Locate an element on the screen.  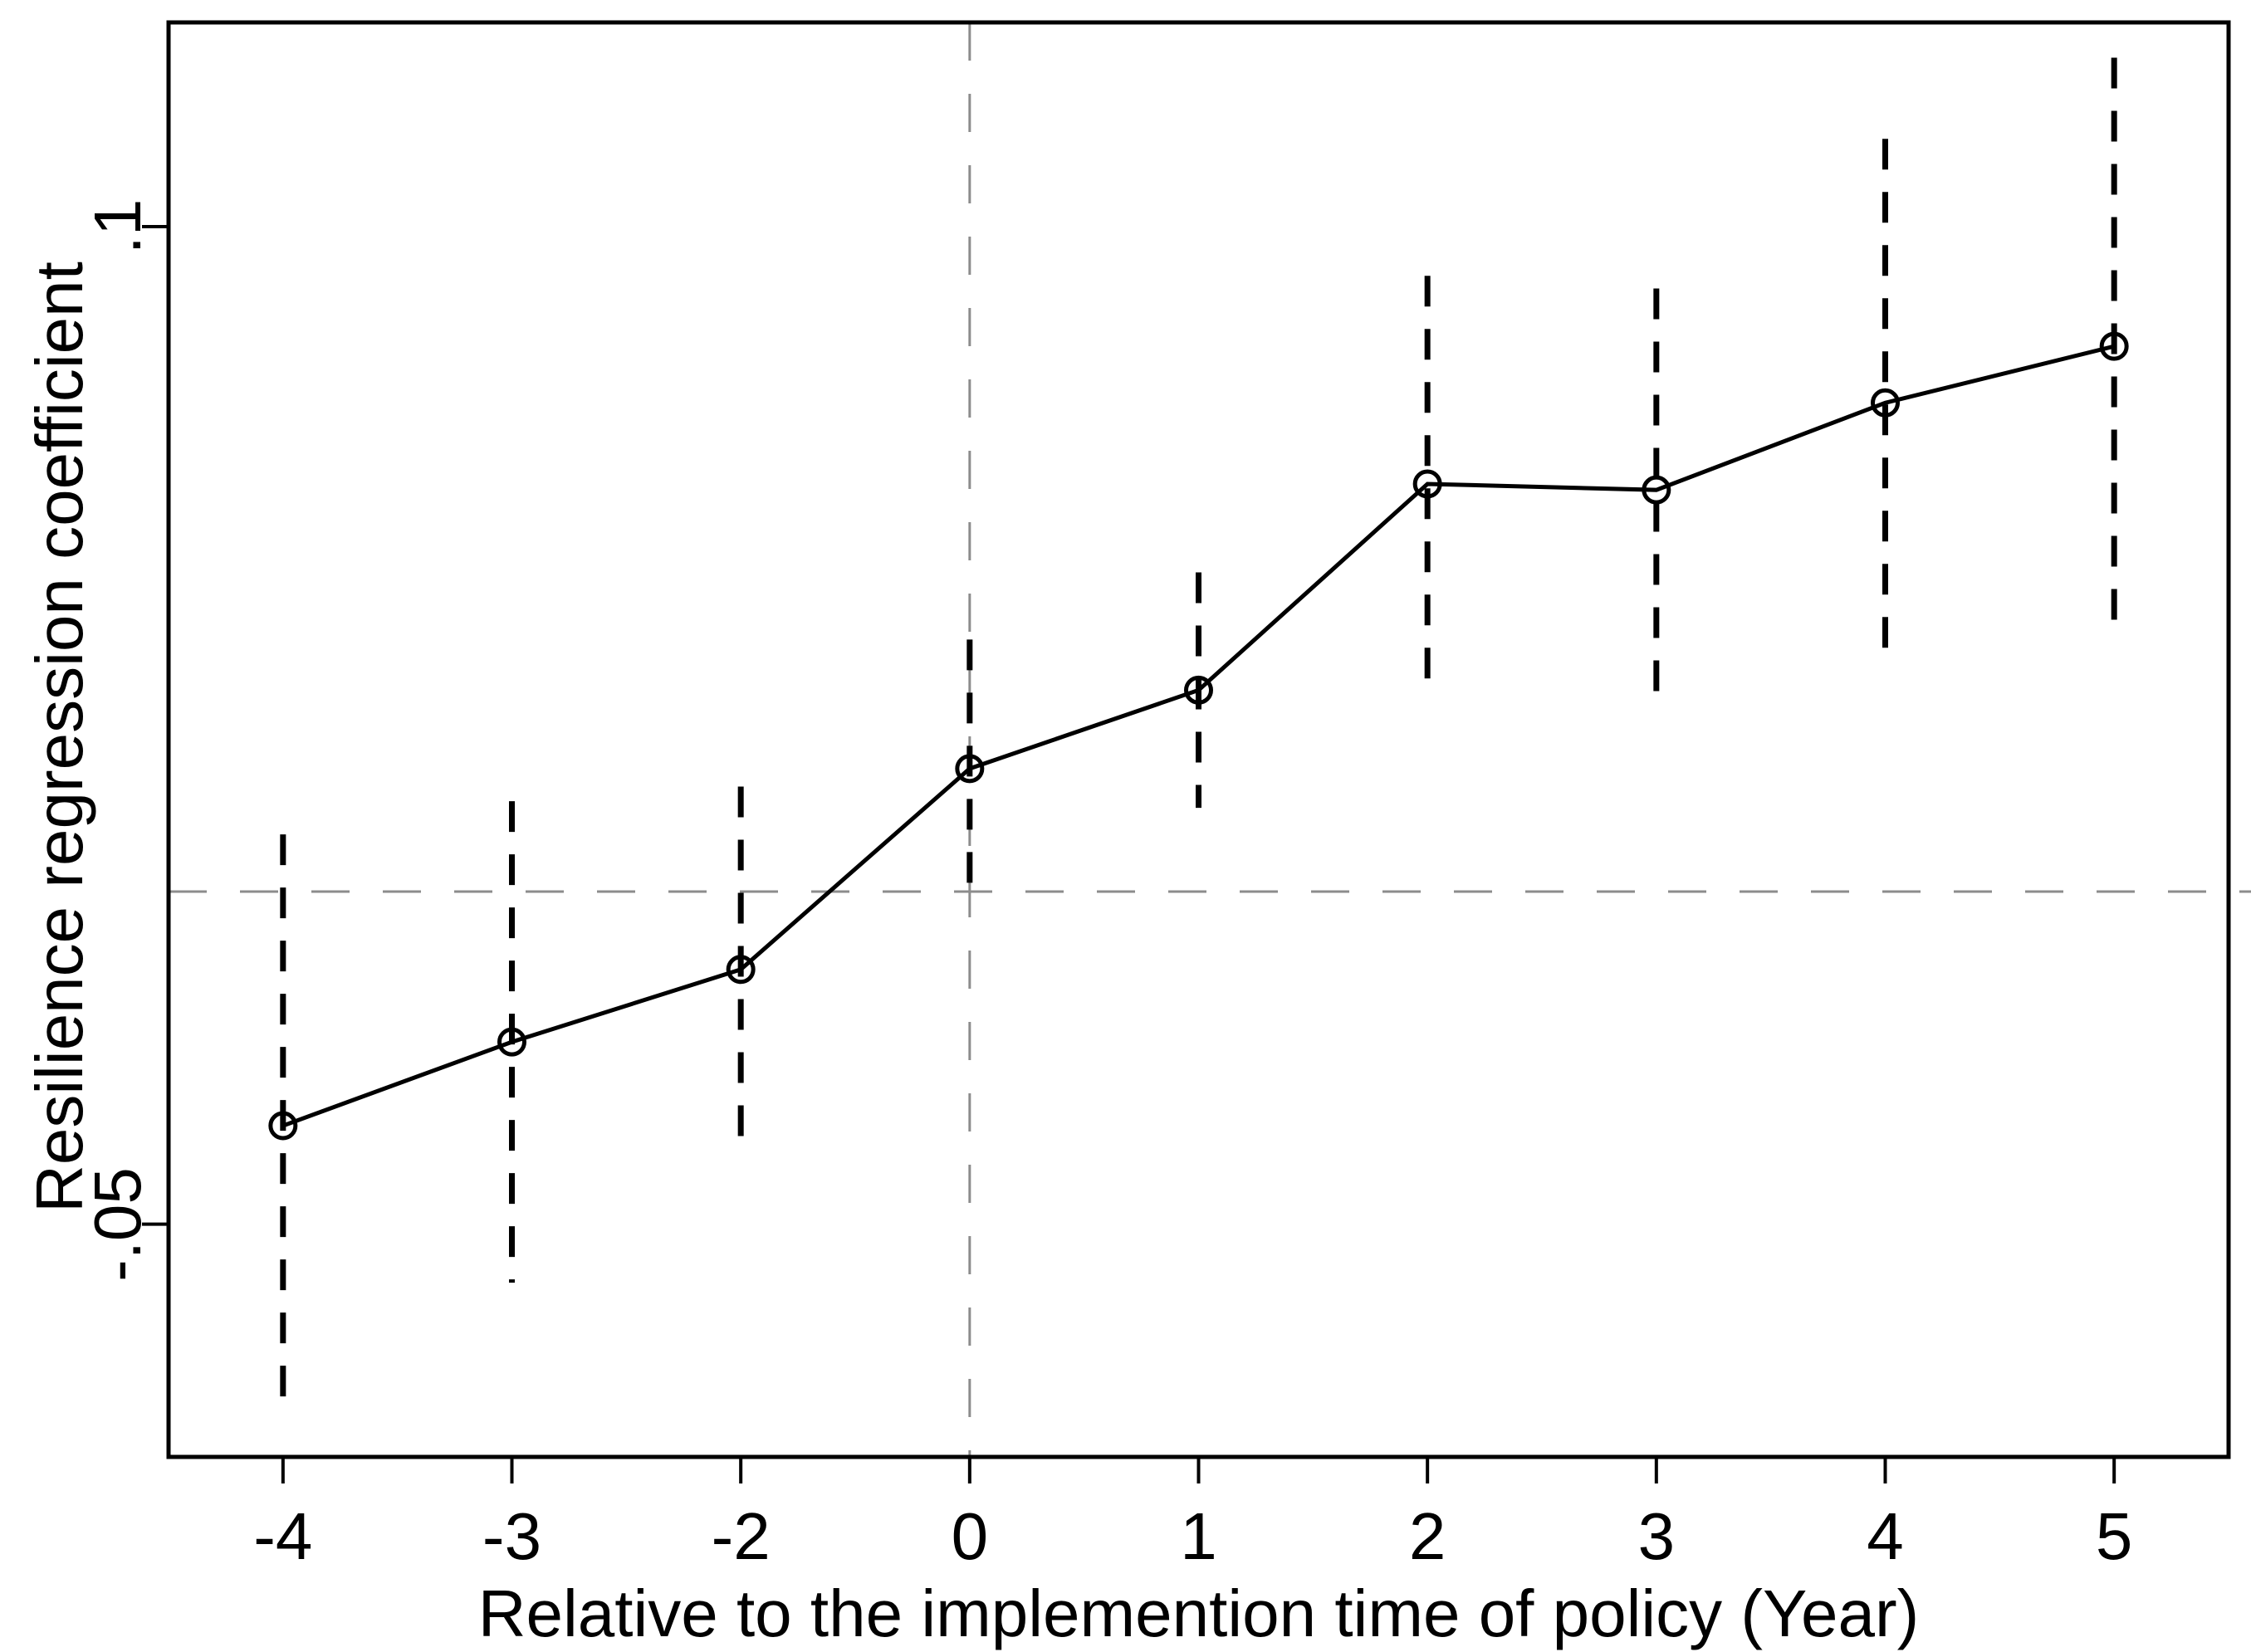
y-tick-label: .1 is located at coordinates (118, 226).